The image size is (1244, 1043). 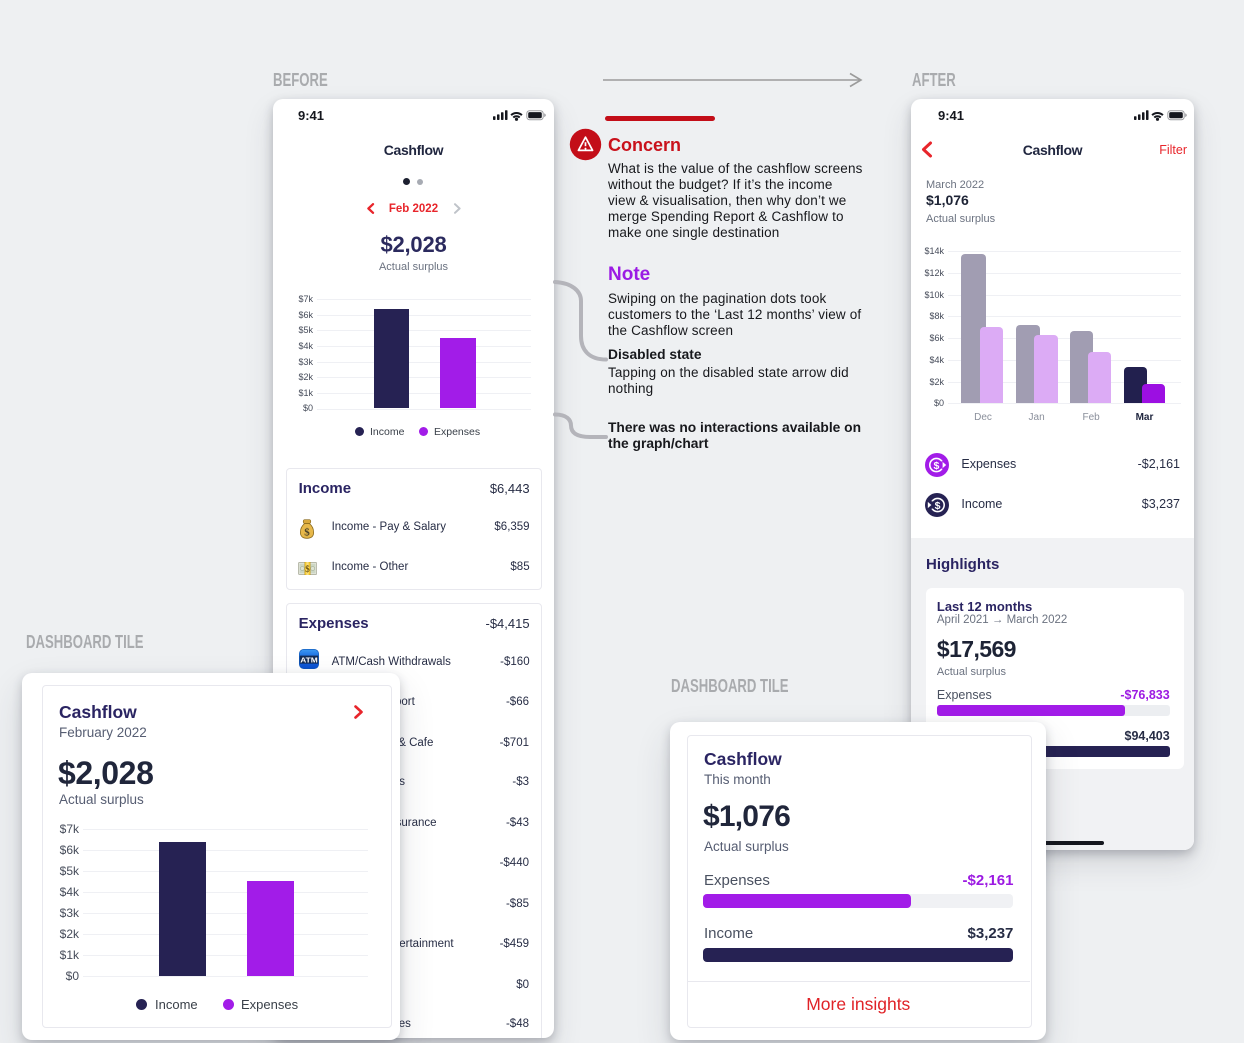 What do you see at coordinates (309, 659) in the screenshot?
I see `svg-text: ATM` at bounding box center [309, 659].